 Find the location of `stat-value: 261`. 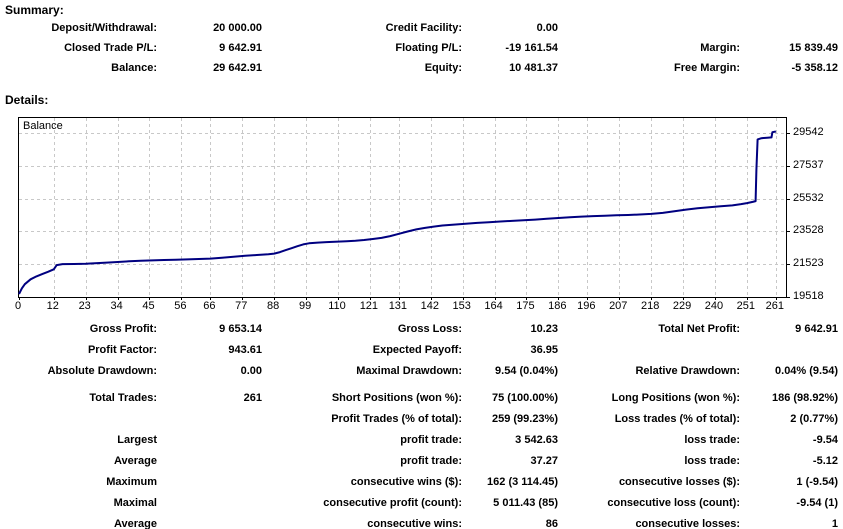

stat-value: 261 is located at coordinates (252, 398).